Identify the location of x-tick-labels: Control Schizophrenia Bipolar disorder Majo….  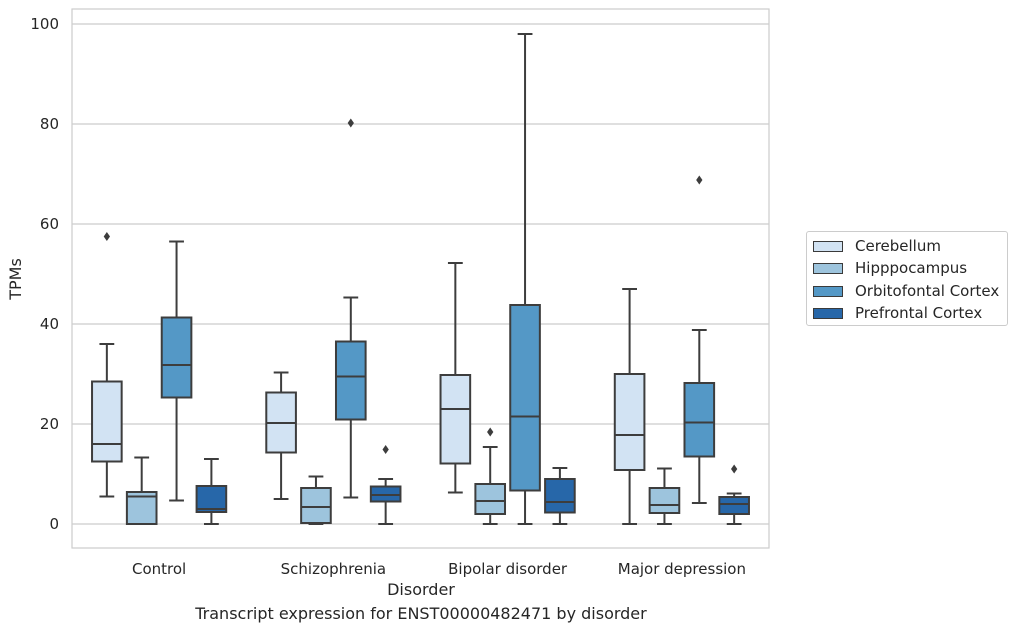
(439, 569).